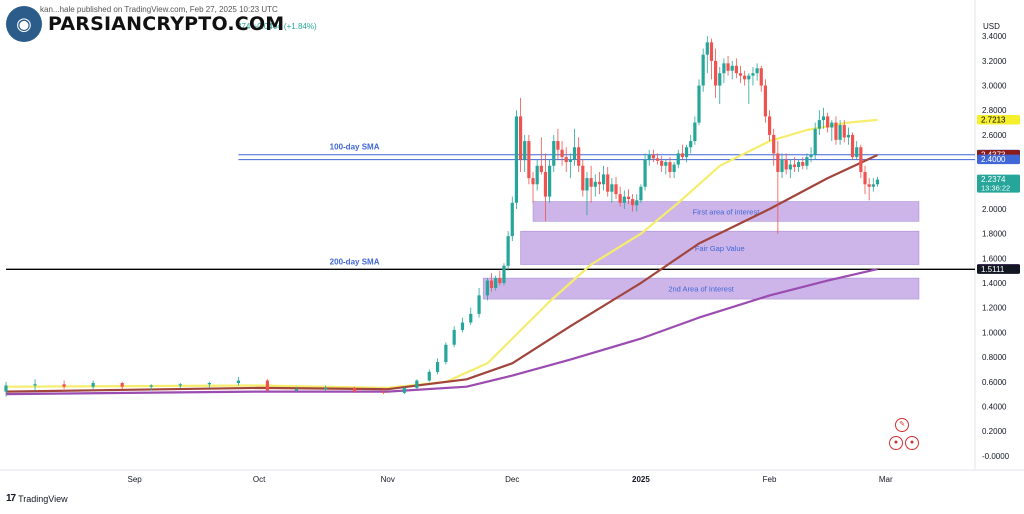 This screenshot has height=514, width=1024. Describe the element at coordinates (37, 498) in the screenshot. I see `tradingview-brand: 17 TradingView` at that location.